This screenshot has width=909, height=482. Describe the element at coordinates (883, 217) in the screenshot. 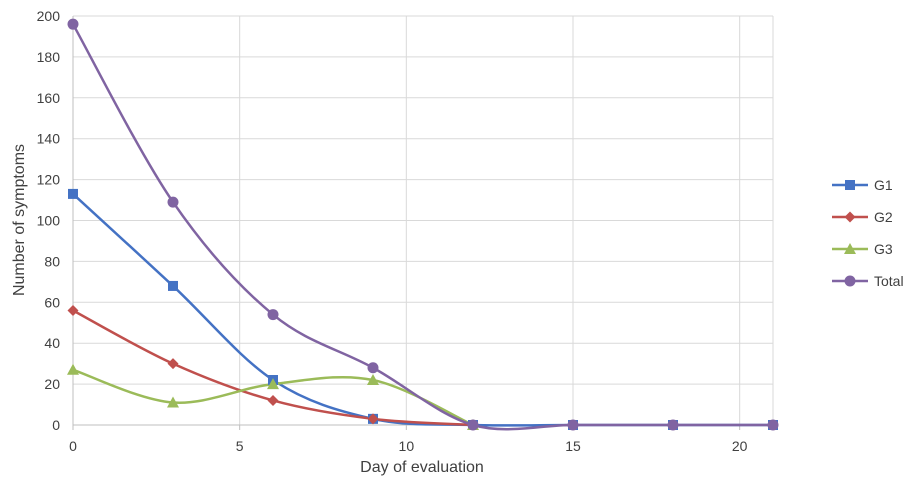

I see `legend-label-g2: G2` at that location.